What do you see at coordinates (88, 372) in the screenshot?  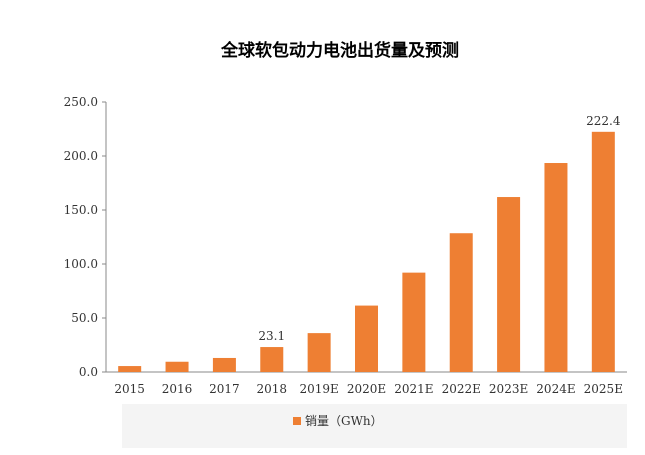 I see `y-tick-label: 0.0` at bounding box center [88, 372].